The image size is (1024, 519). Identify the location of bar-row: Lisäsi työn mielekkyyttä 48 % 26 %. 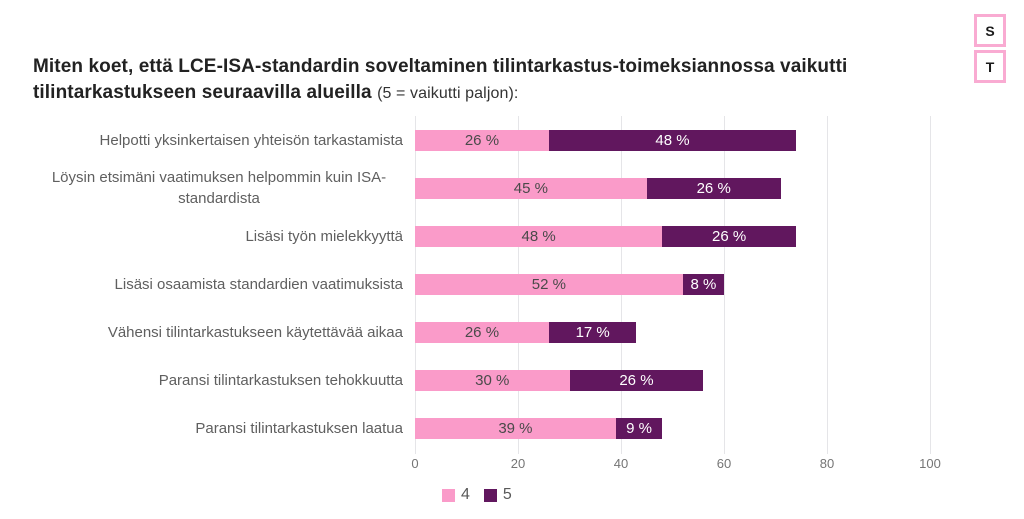
(481, 236).